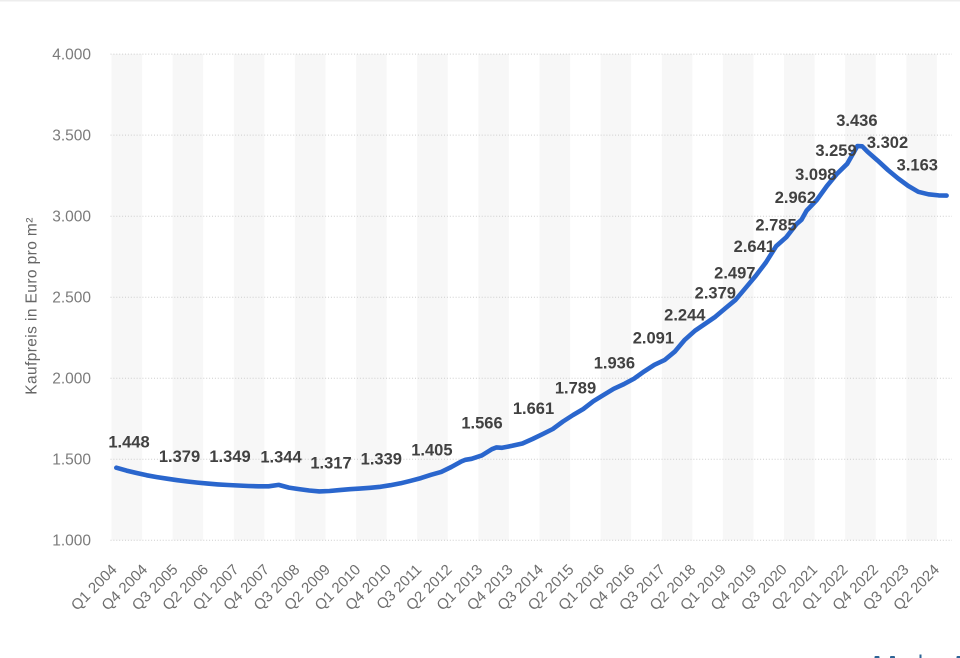 This screenshot has height=658, width=960. What do you see at coordinates (734, 273) in the screenshot?
I see `svg-text: 2.497` at bounding box center [734, 273].